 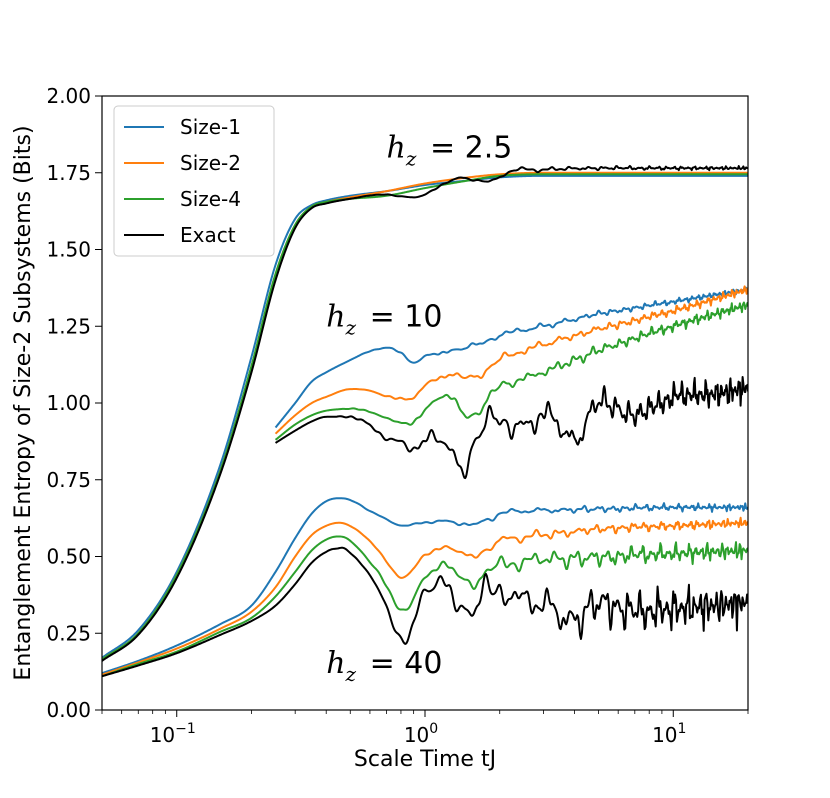 What do you see at coordinates (68, 633) in the screenshot?
I see `y-tick-label: 0.25` at bounding box center [68, 633].